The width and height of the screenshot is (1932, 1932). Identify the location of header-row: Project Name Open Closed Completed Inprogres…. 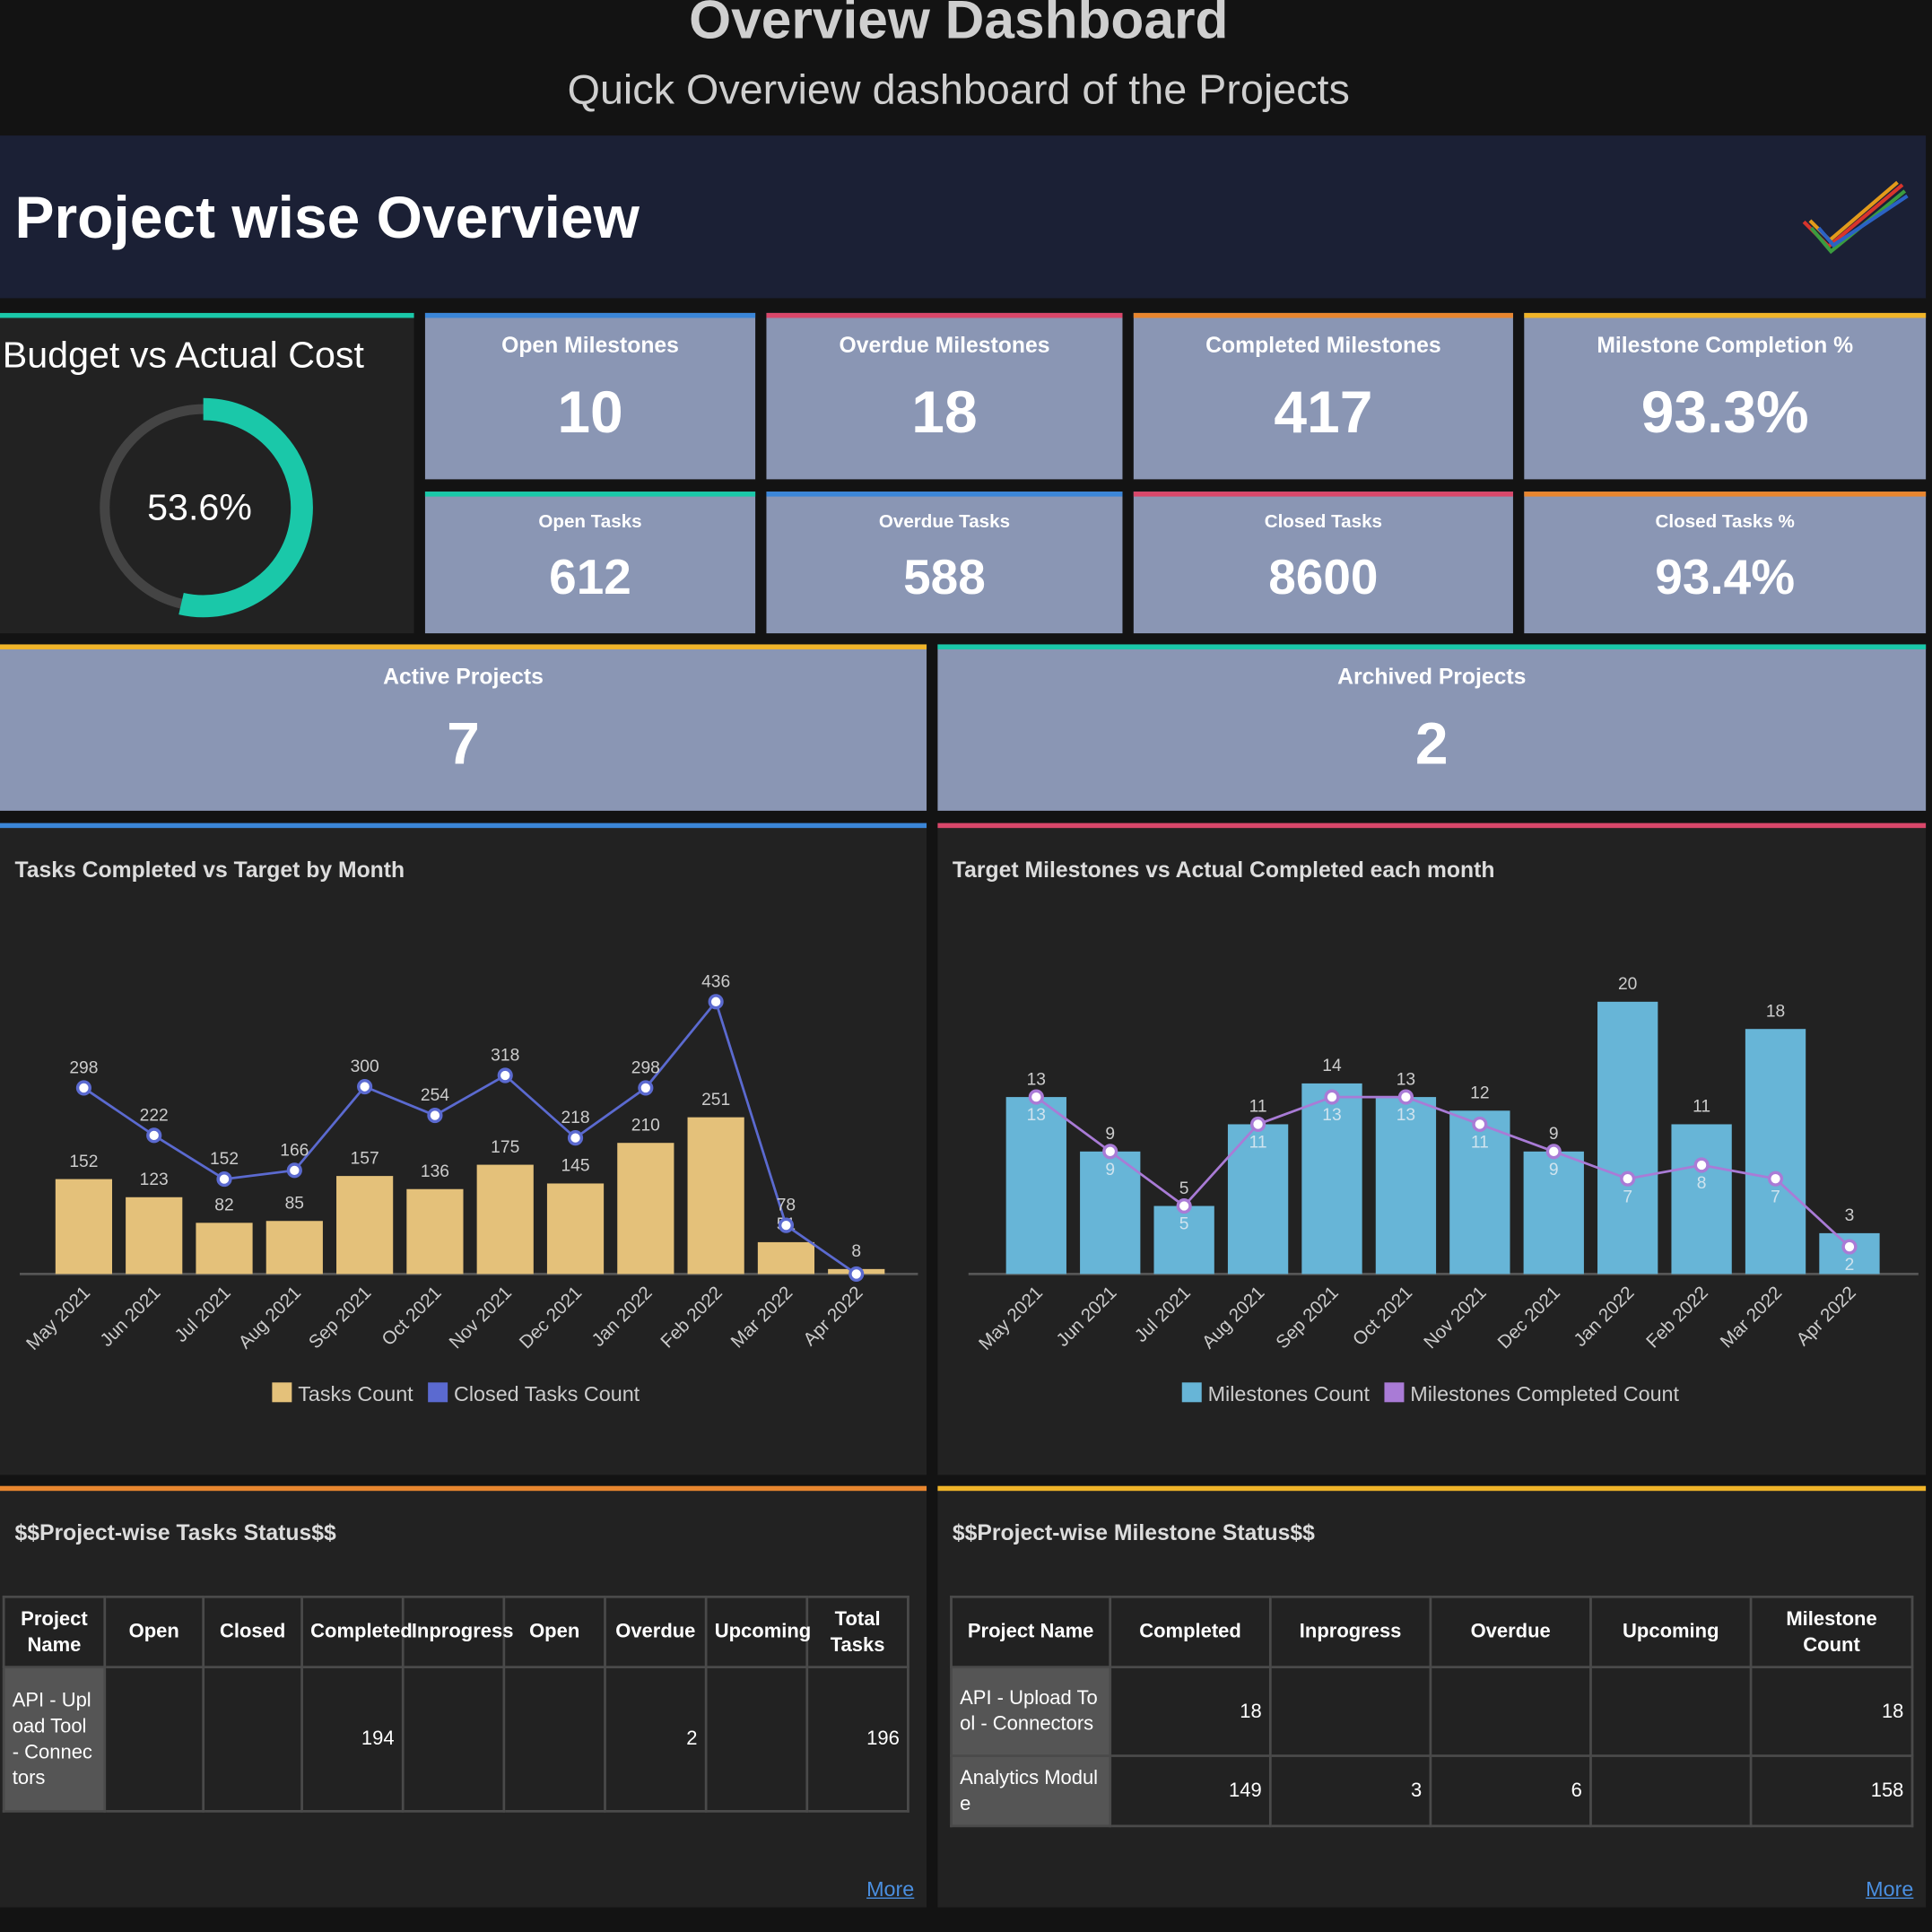
(455, 1632).